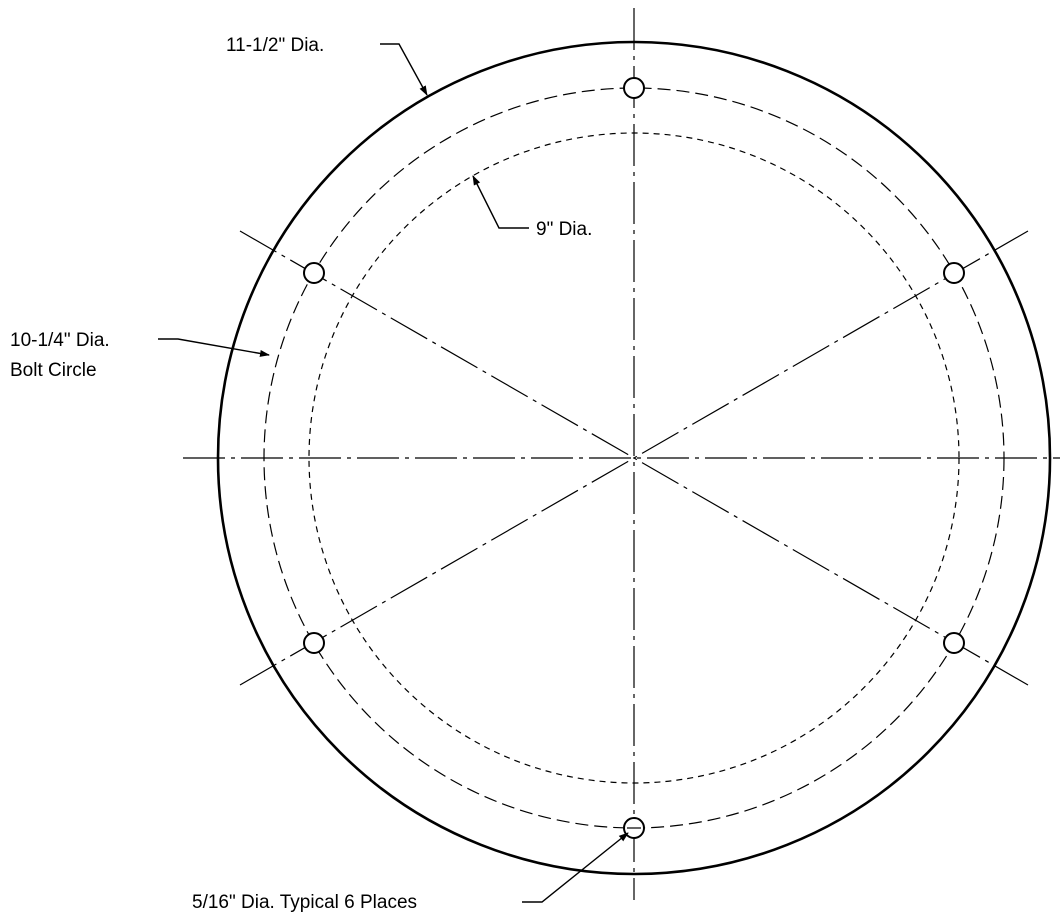  What do you see at coordinates (60, 340) in the screenshot?
I see `bolt-circle-label-line1: 10-1/4" Dia.` at bounding box center [60, 340].